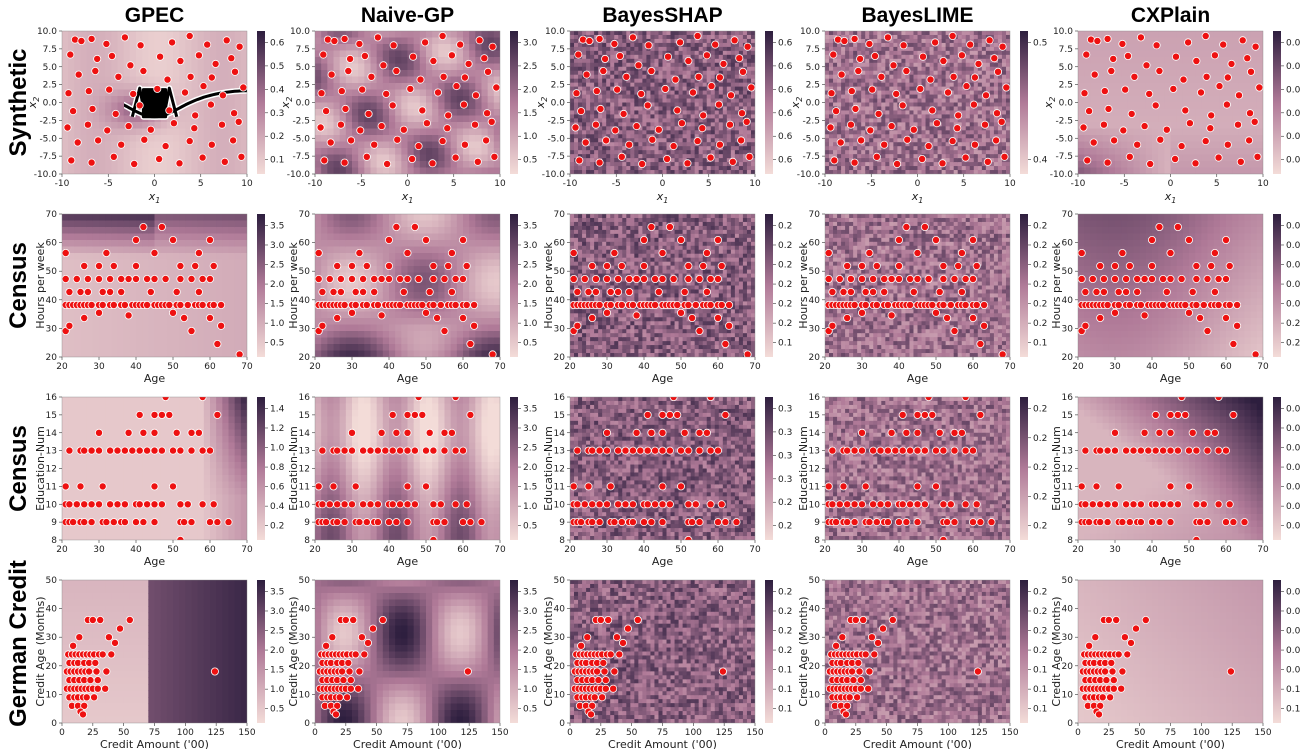 The height and width of the screenshot is (749, 1302). What do you see at coordinates (918, 184) in the screenshot?
I see `x-tick-label: 0` at bounding box center [918, 184].